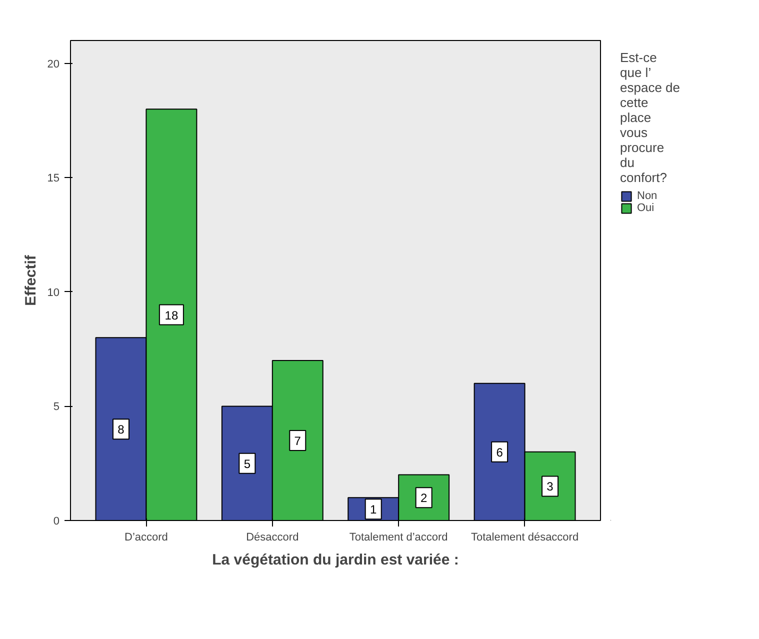  Describe the element at coordinates (121, 429) in the screenshot. I see `data-label: 8` at that location.